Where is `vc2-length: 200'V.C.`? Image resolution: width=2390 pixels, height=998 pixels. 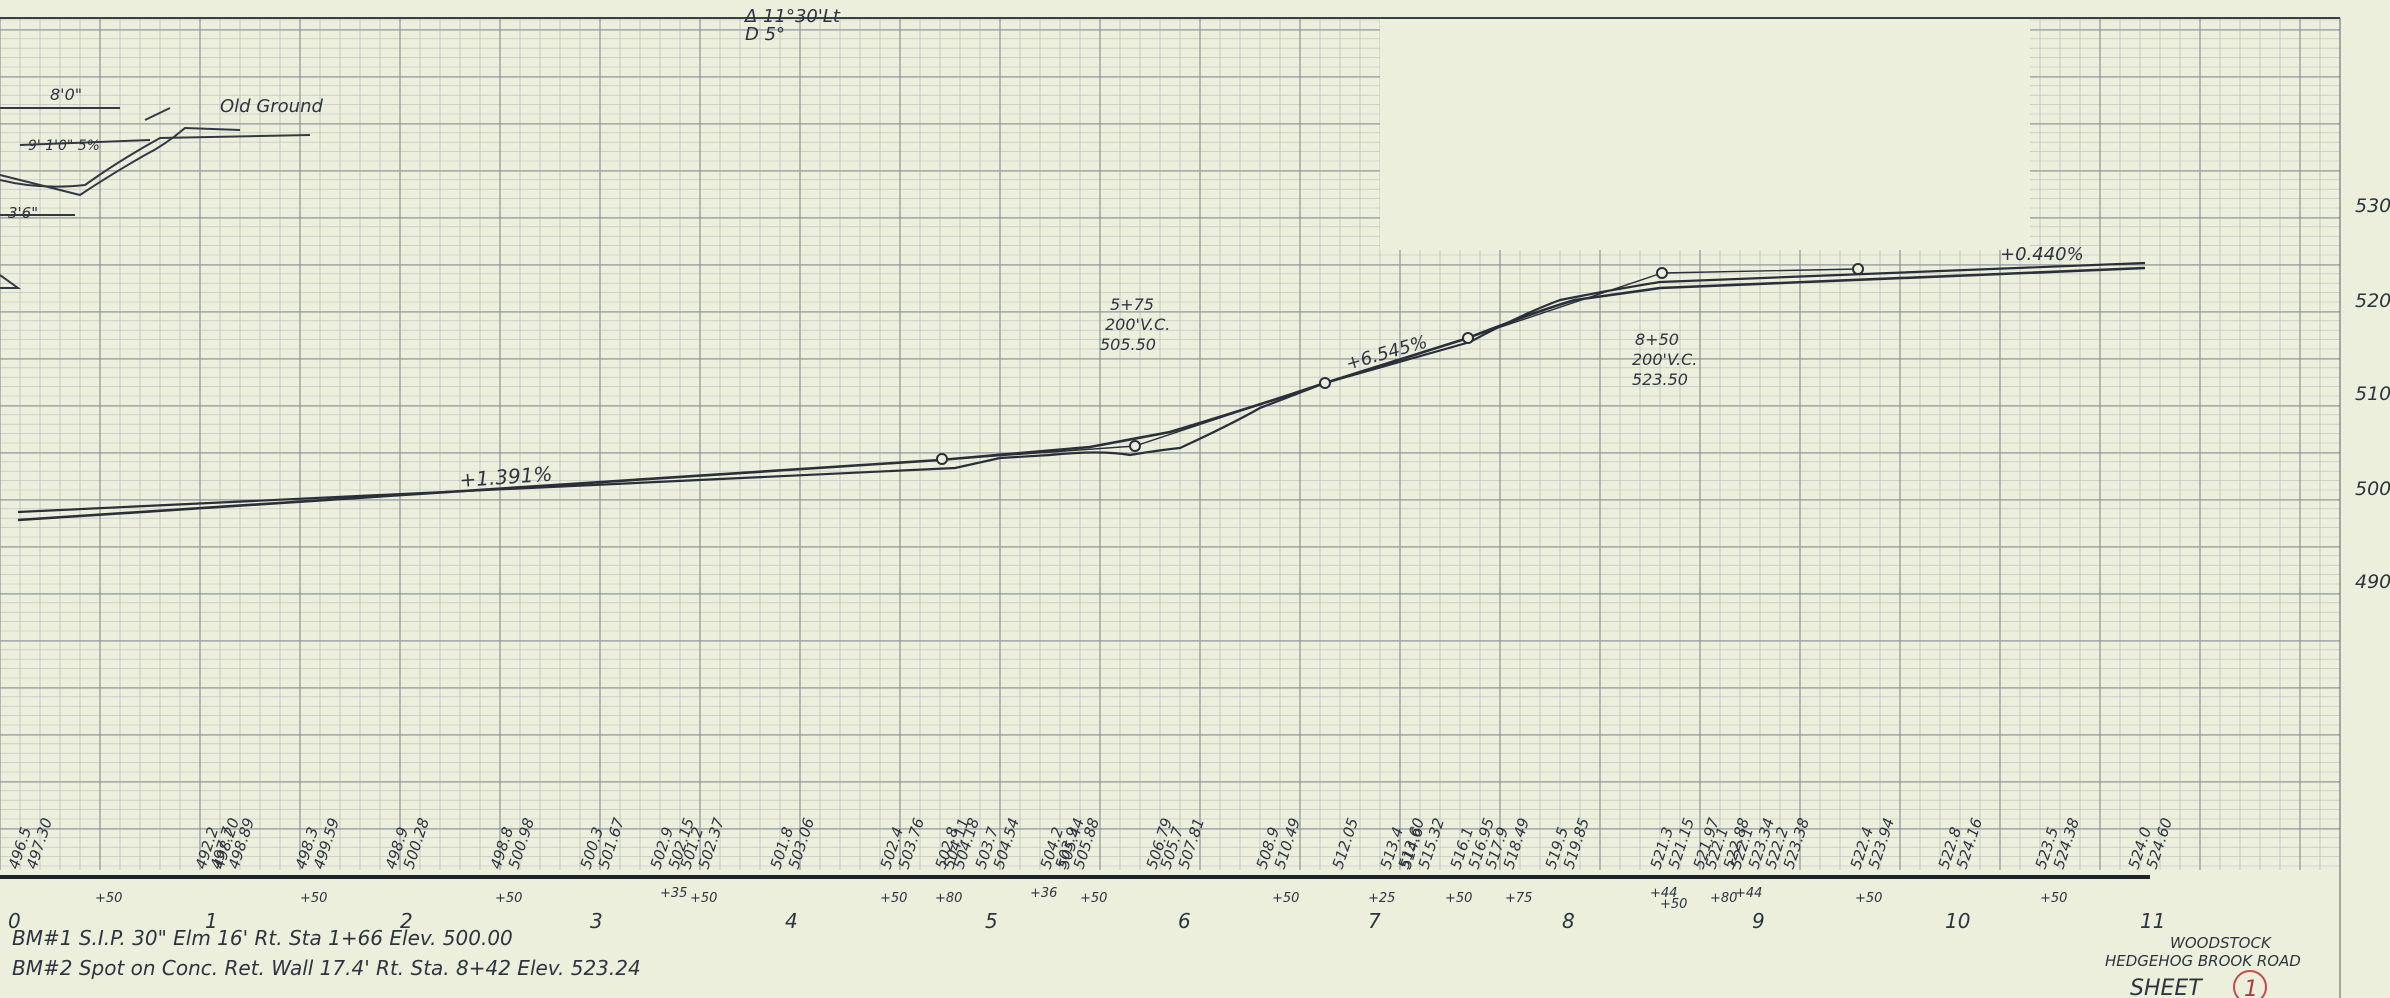 vc2-length: 200'V.C. is located at coordinates (1664, 359).